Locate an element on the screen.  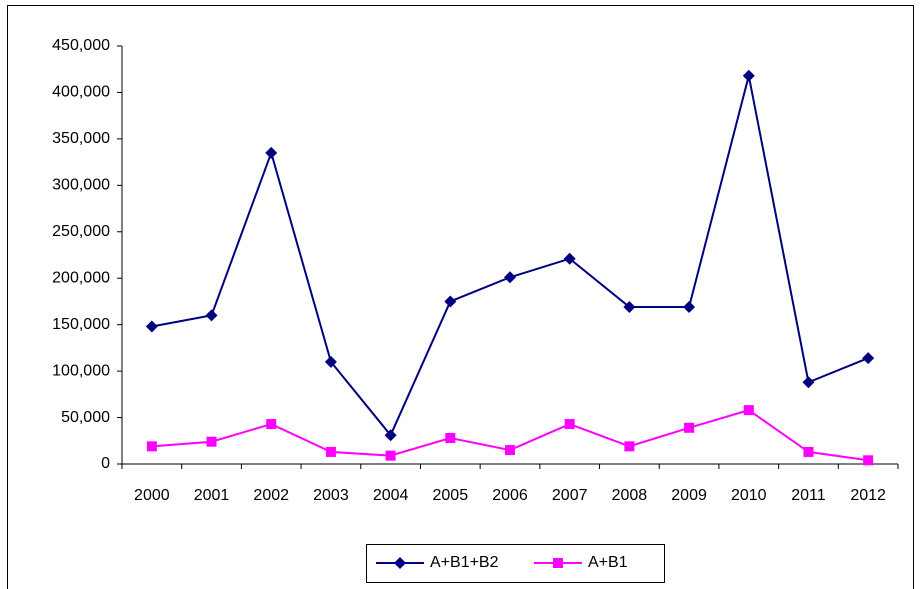
y-tick-label: 150,000 is located at coordinates (81, 324).